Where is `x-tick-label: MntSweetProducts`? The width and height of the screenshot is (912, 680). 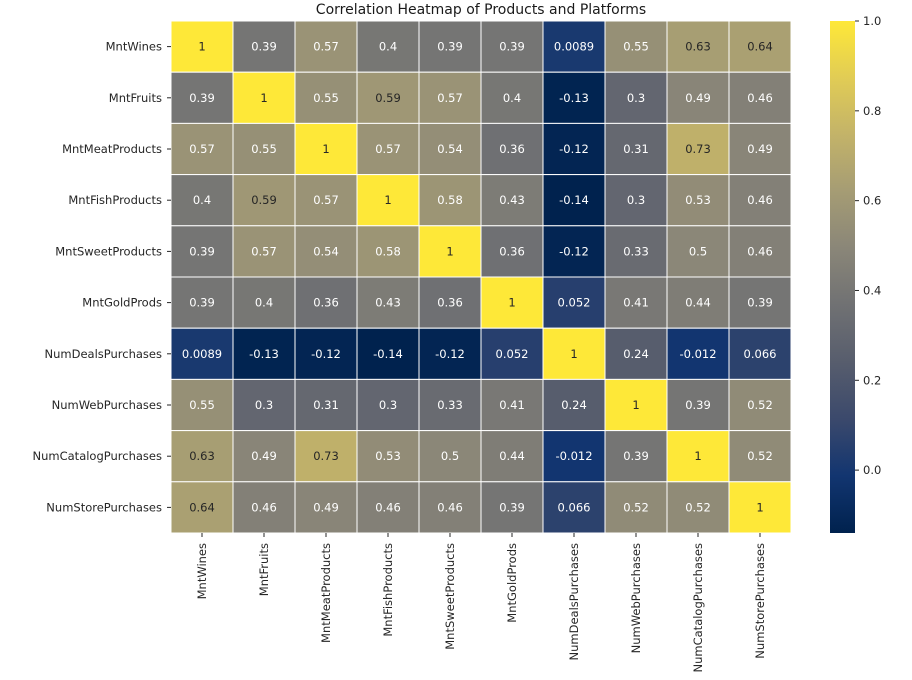 x-tick-label: MntSweetProducts is located at coordinates (450, 596).